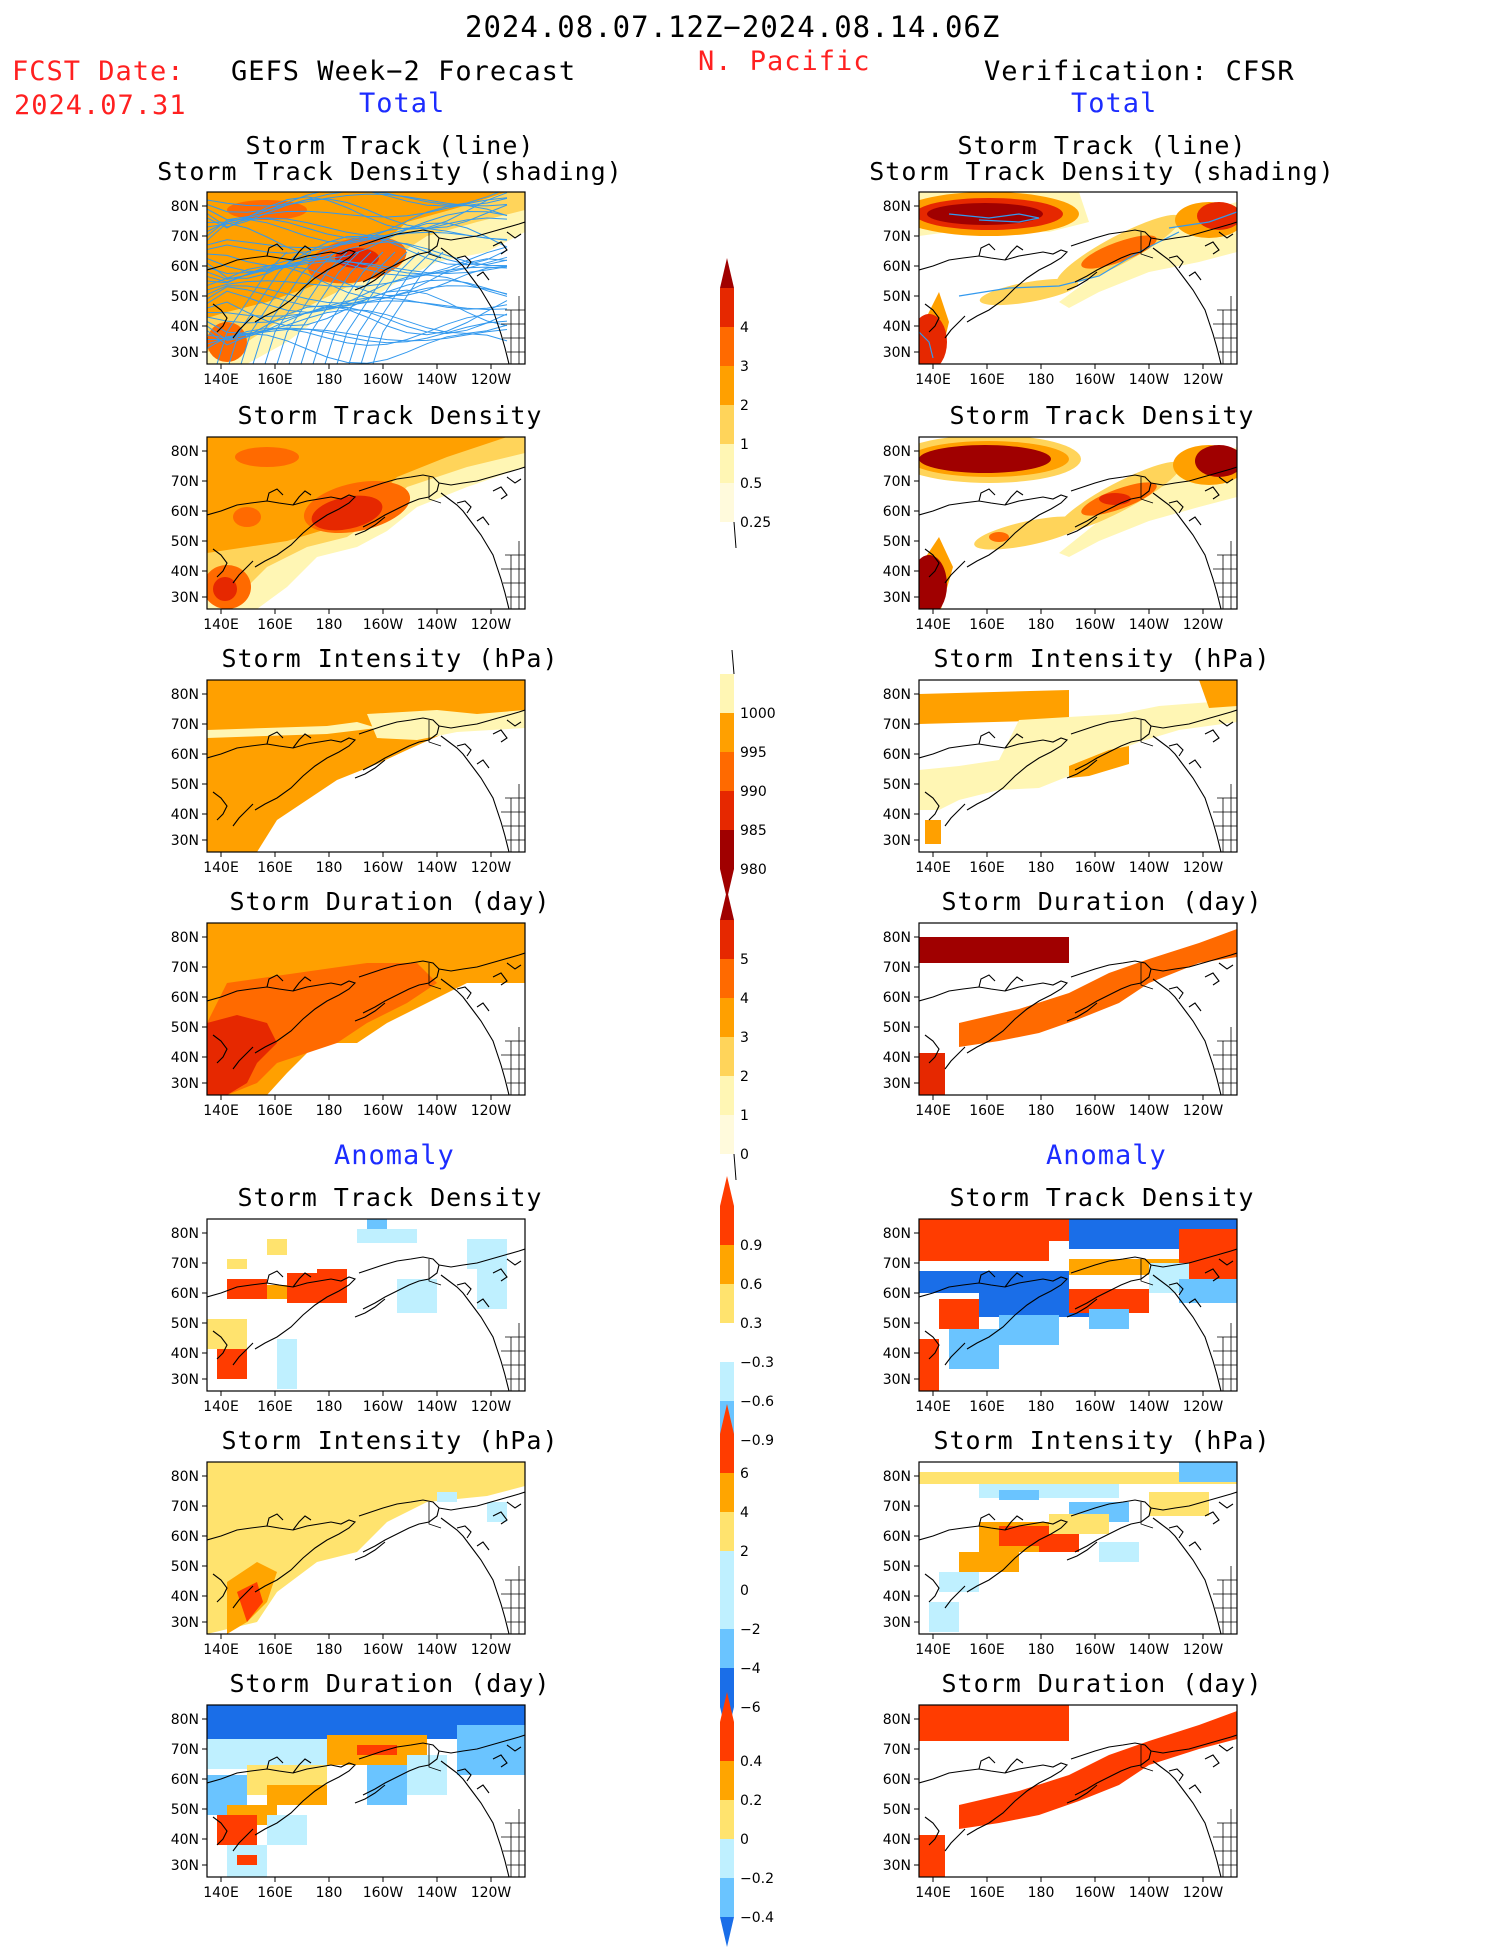  I want to click on colorbar-intensity-anom: 6 4 2 0 −2 −4 −6, so click(750, 1570).